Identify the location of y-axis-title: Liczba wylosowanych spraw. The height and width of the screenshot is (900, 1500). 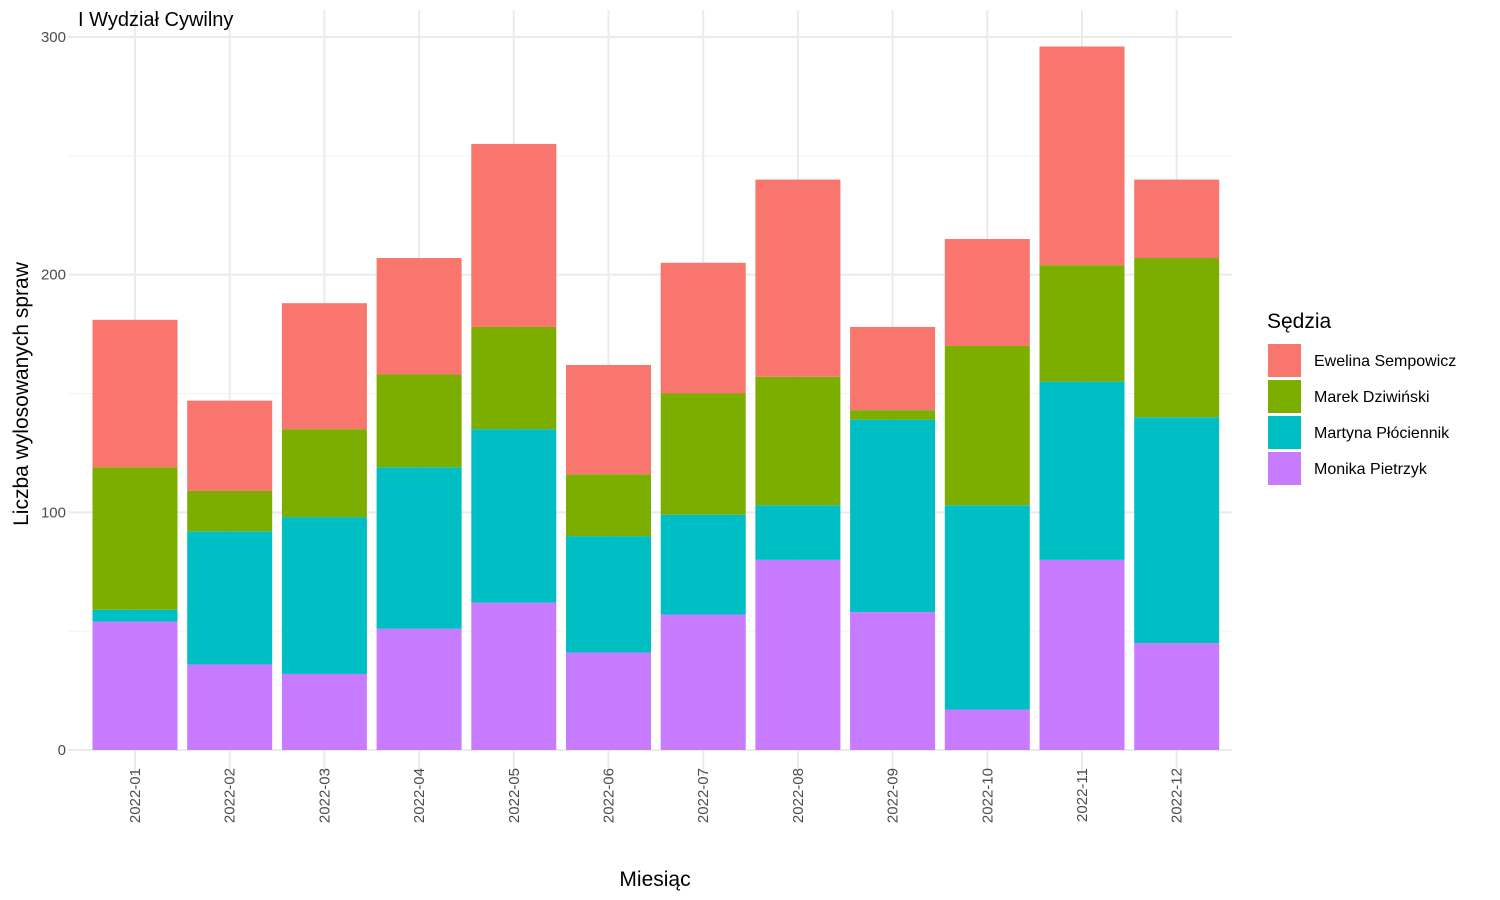
(21, 393).